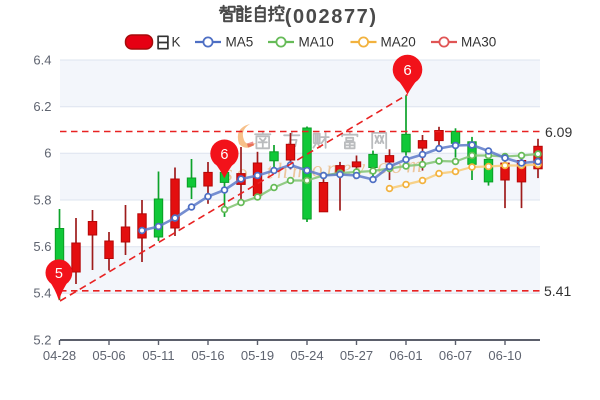  I want to click on svg-text: 5.4, so click(42, 293).